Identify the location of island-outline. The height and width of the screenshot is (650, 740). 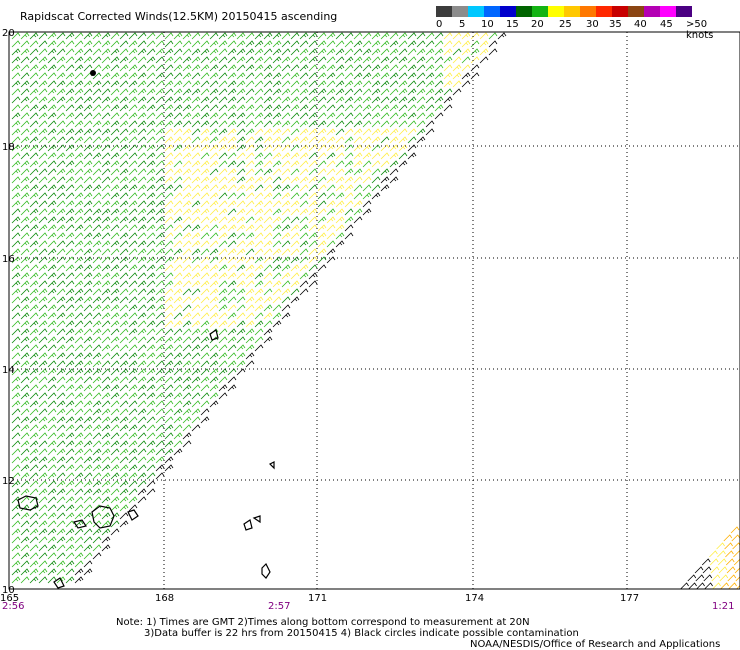
(214, 335).